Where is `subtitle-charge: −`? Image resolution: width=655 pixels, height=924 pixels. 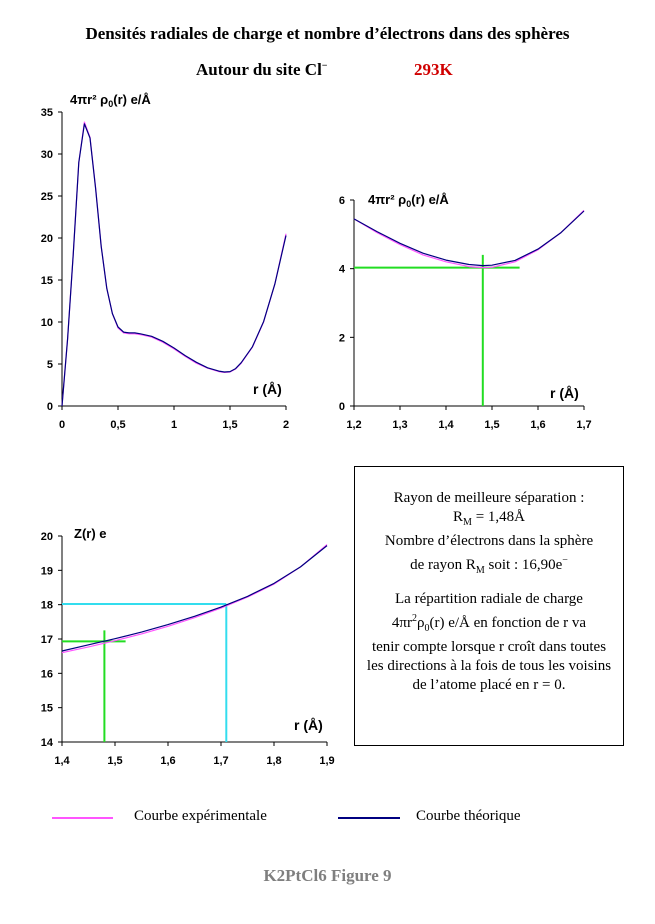
subtitle-charge: − is located at coordinates (324, 66).